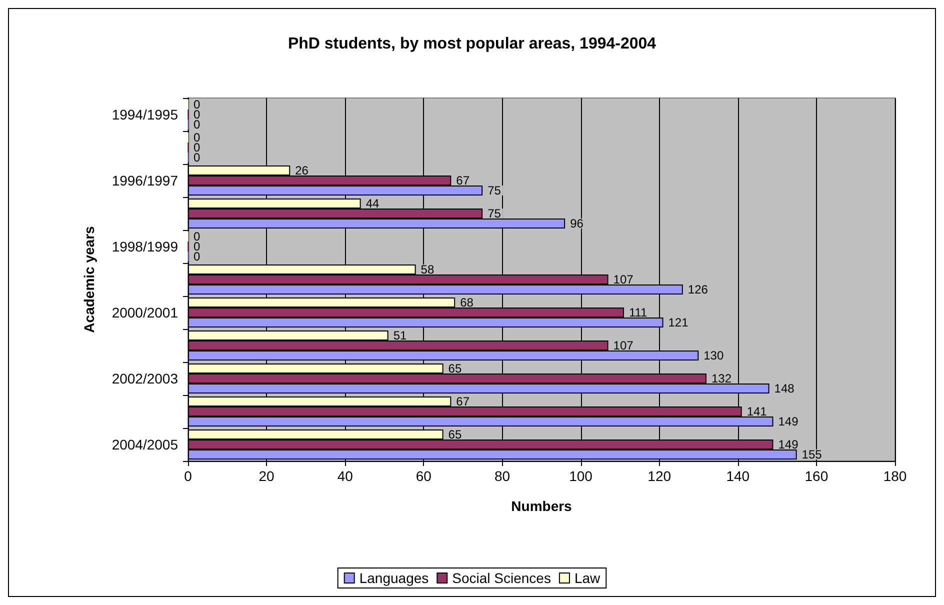  Describe the element at coordinates (895, 476) in the screenshot. I see `x-tick-label: 180` at that location.